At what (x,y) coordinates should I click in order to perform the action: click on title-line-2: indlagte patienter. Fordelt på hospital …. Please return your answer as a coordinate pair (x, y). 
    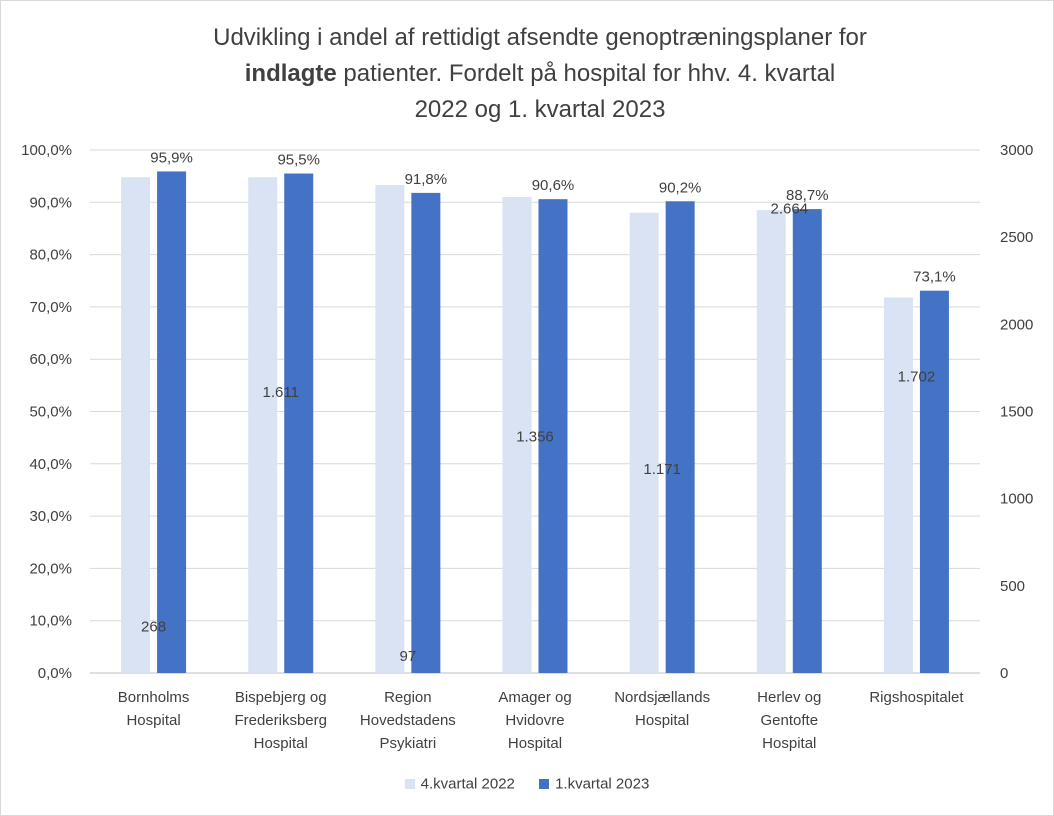
    Looking at the image, I should click on (540, 74).